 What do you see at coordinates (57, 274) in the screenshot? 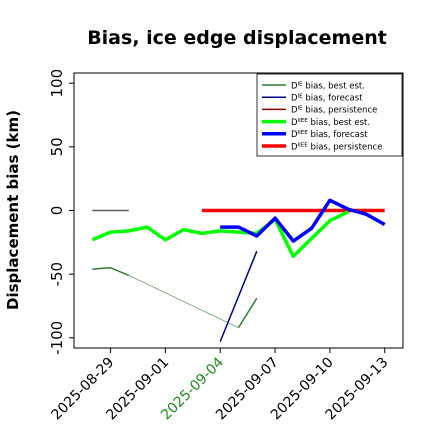
I see `y-tick-label: -50` at bounding box center [57, 274].